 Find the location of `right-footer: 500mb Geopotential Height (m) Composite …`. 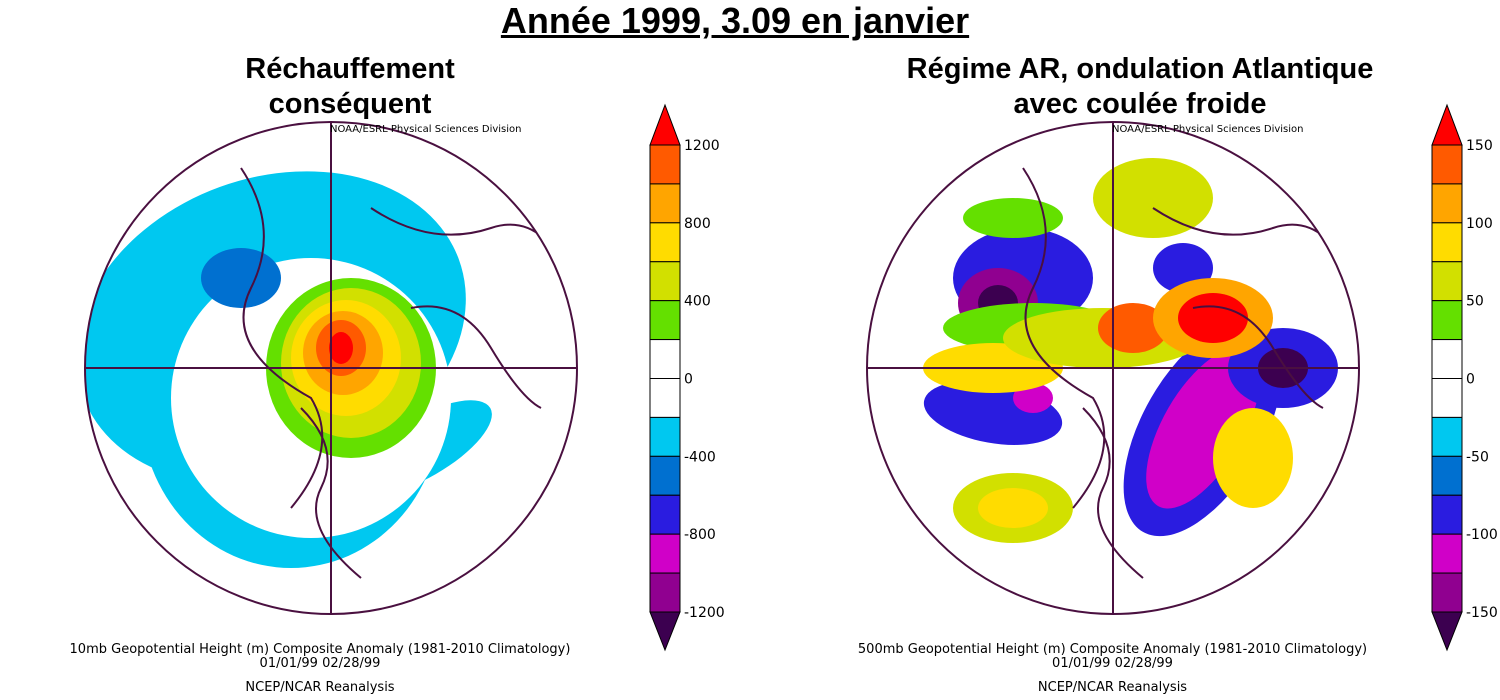

right-footer: 500mb Geopotential Height (m) Composite … is located at coordinates (1112, 669).